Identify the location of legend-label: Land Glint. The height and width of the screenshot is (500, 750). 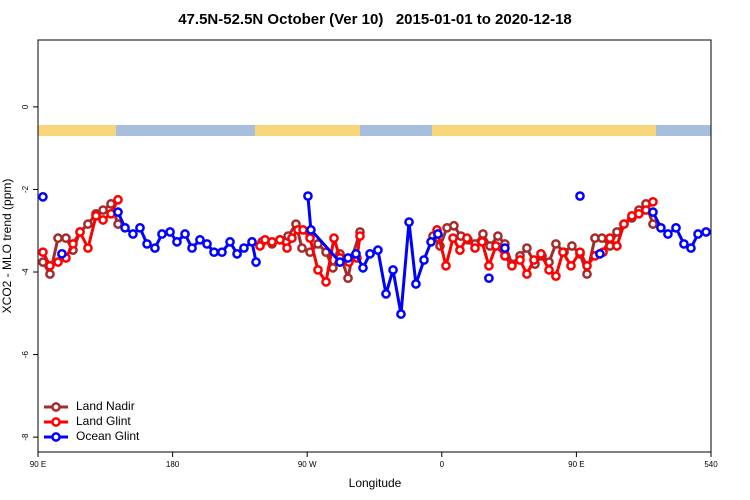
(103, 421).